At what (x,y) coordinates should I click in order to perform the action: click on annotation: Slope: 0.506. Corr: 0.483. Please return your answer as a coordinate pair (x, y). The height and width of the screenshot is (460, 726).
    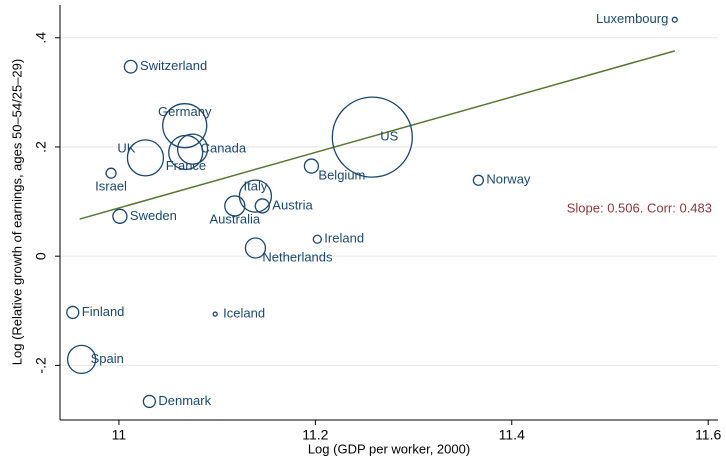
    Looking at the image, I should click on (639, 207).